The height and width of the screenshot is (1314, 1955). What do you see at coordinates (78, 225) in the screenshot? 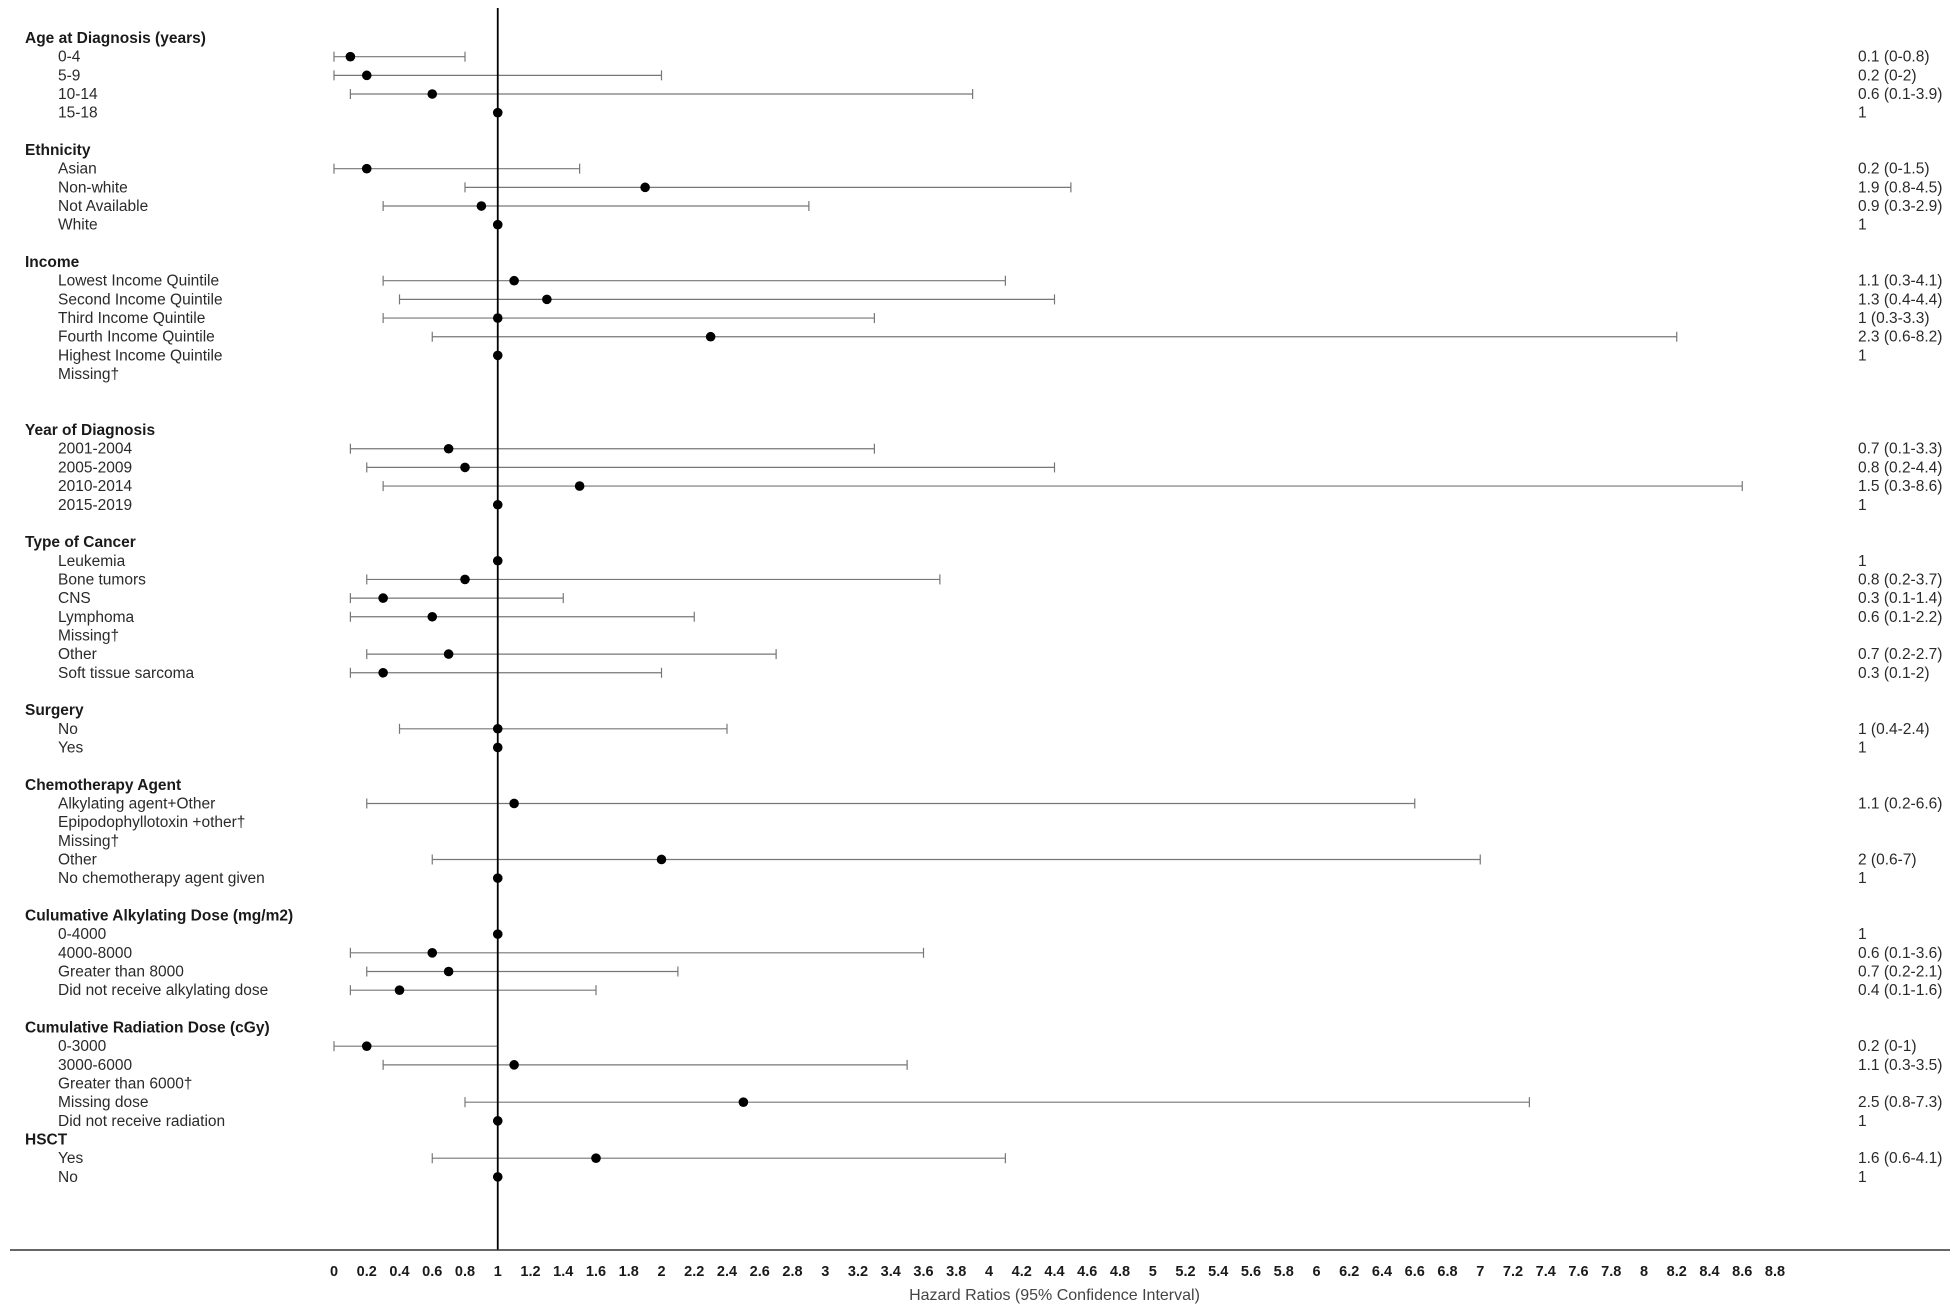
I see `row-label: White` at bounding box center [78, 225].